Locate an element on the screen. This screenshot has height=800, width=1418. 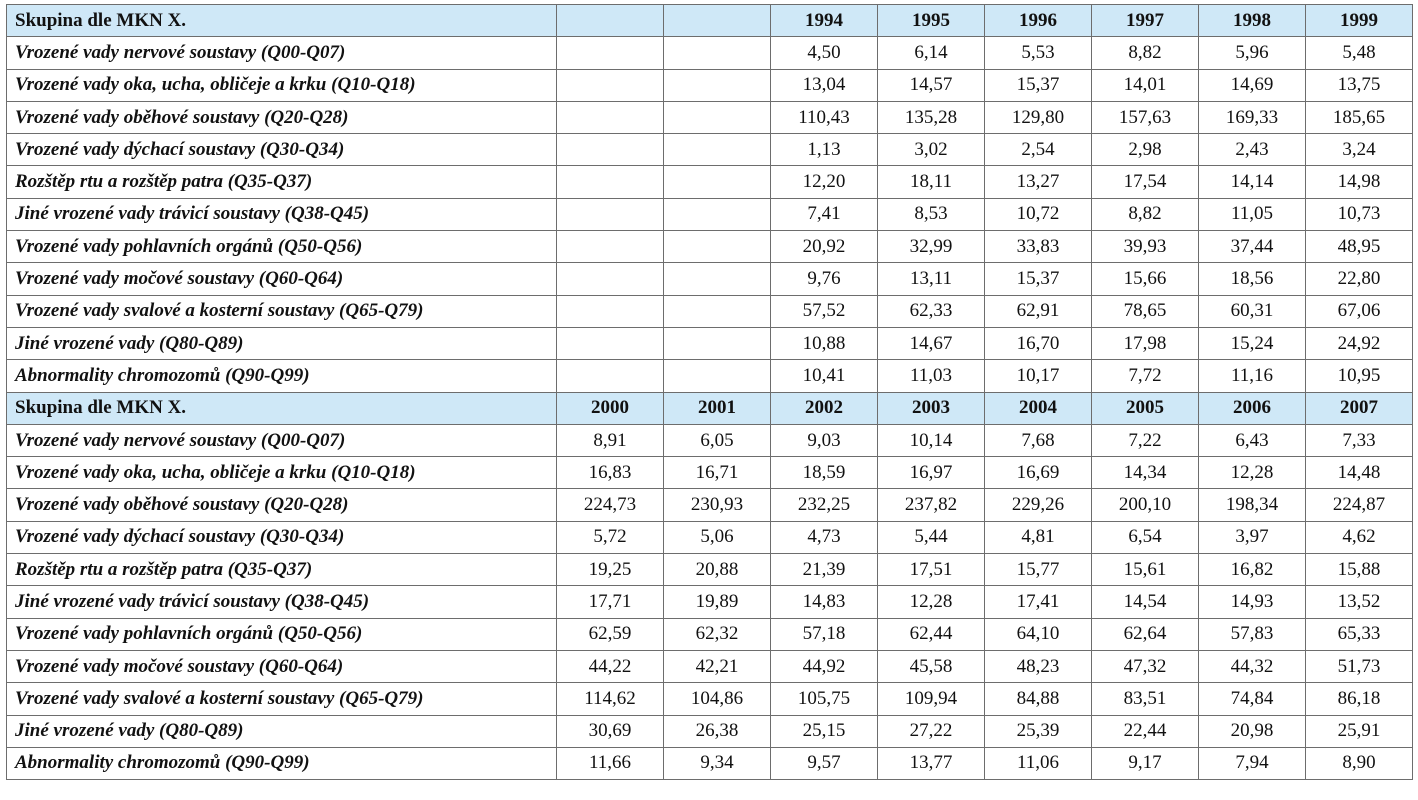
value-cell: 83,51 is located at coordinates (1145, 699).